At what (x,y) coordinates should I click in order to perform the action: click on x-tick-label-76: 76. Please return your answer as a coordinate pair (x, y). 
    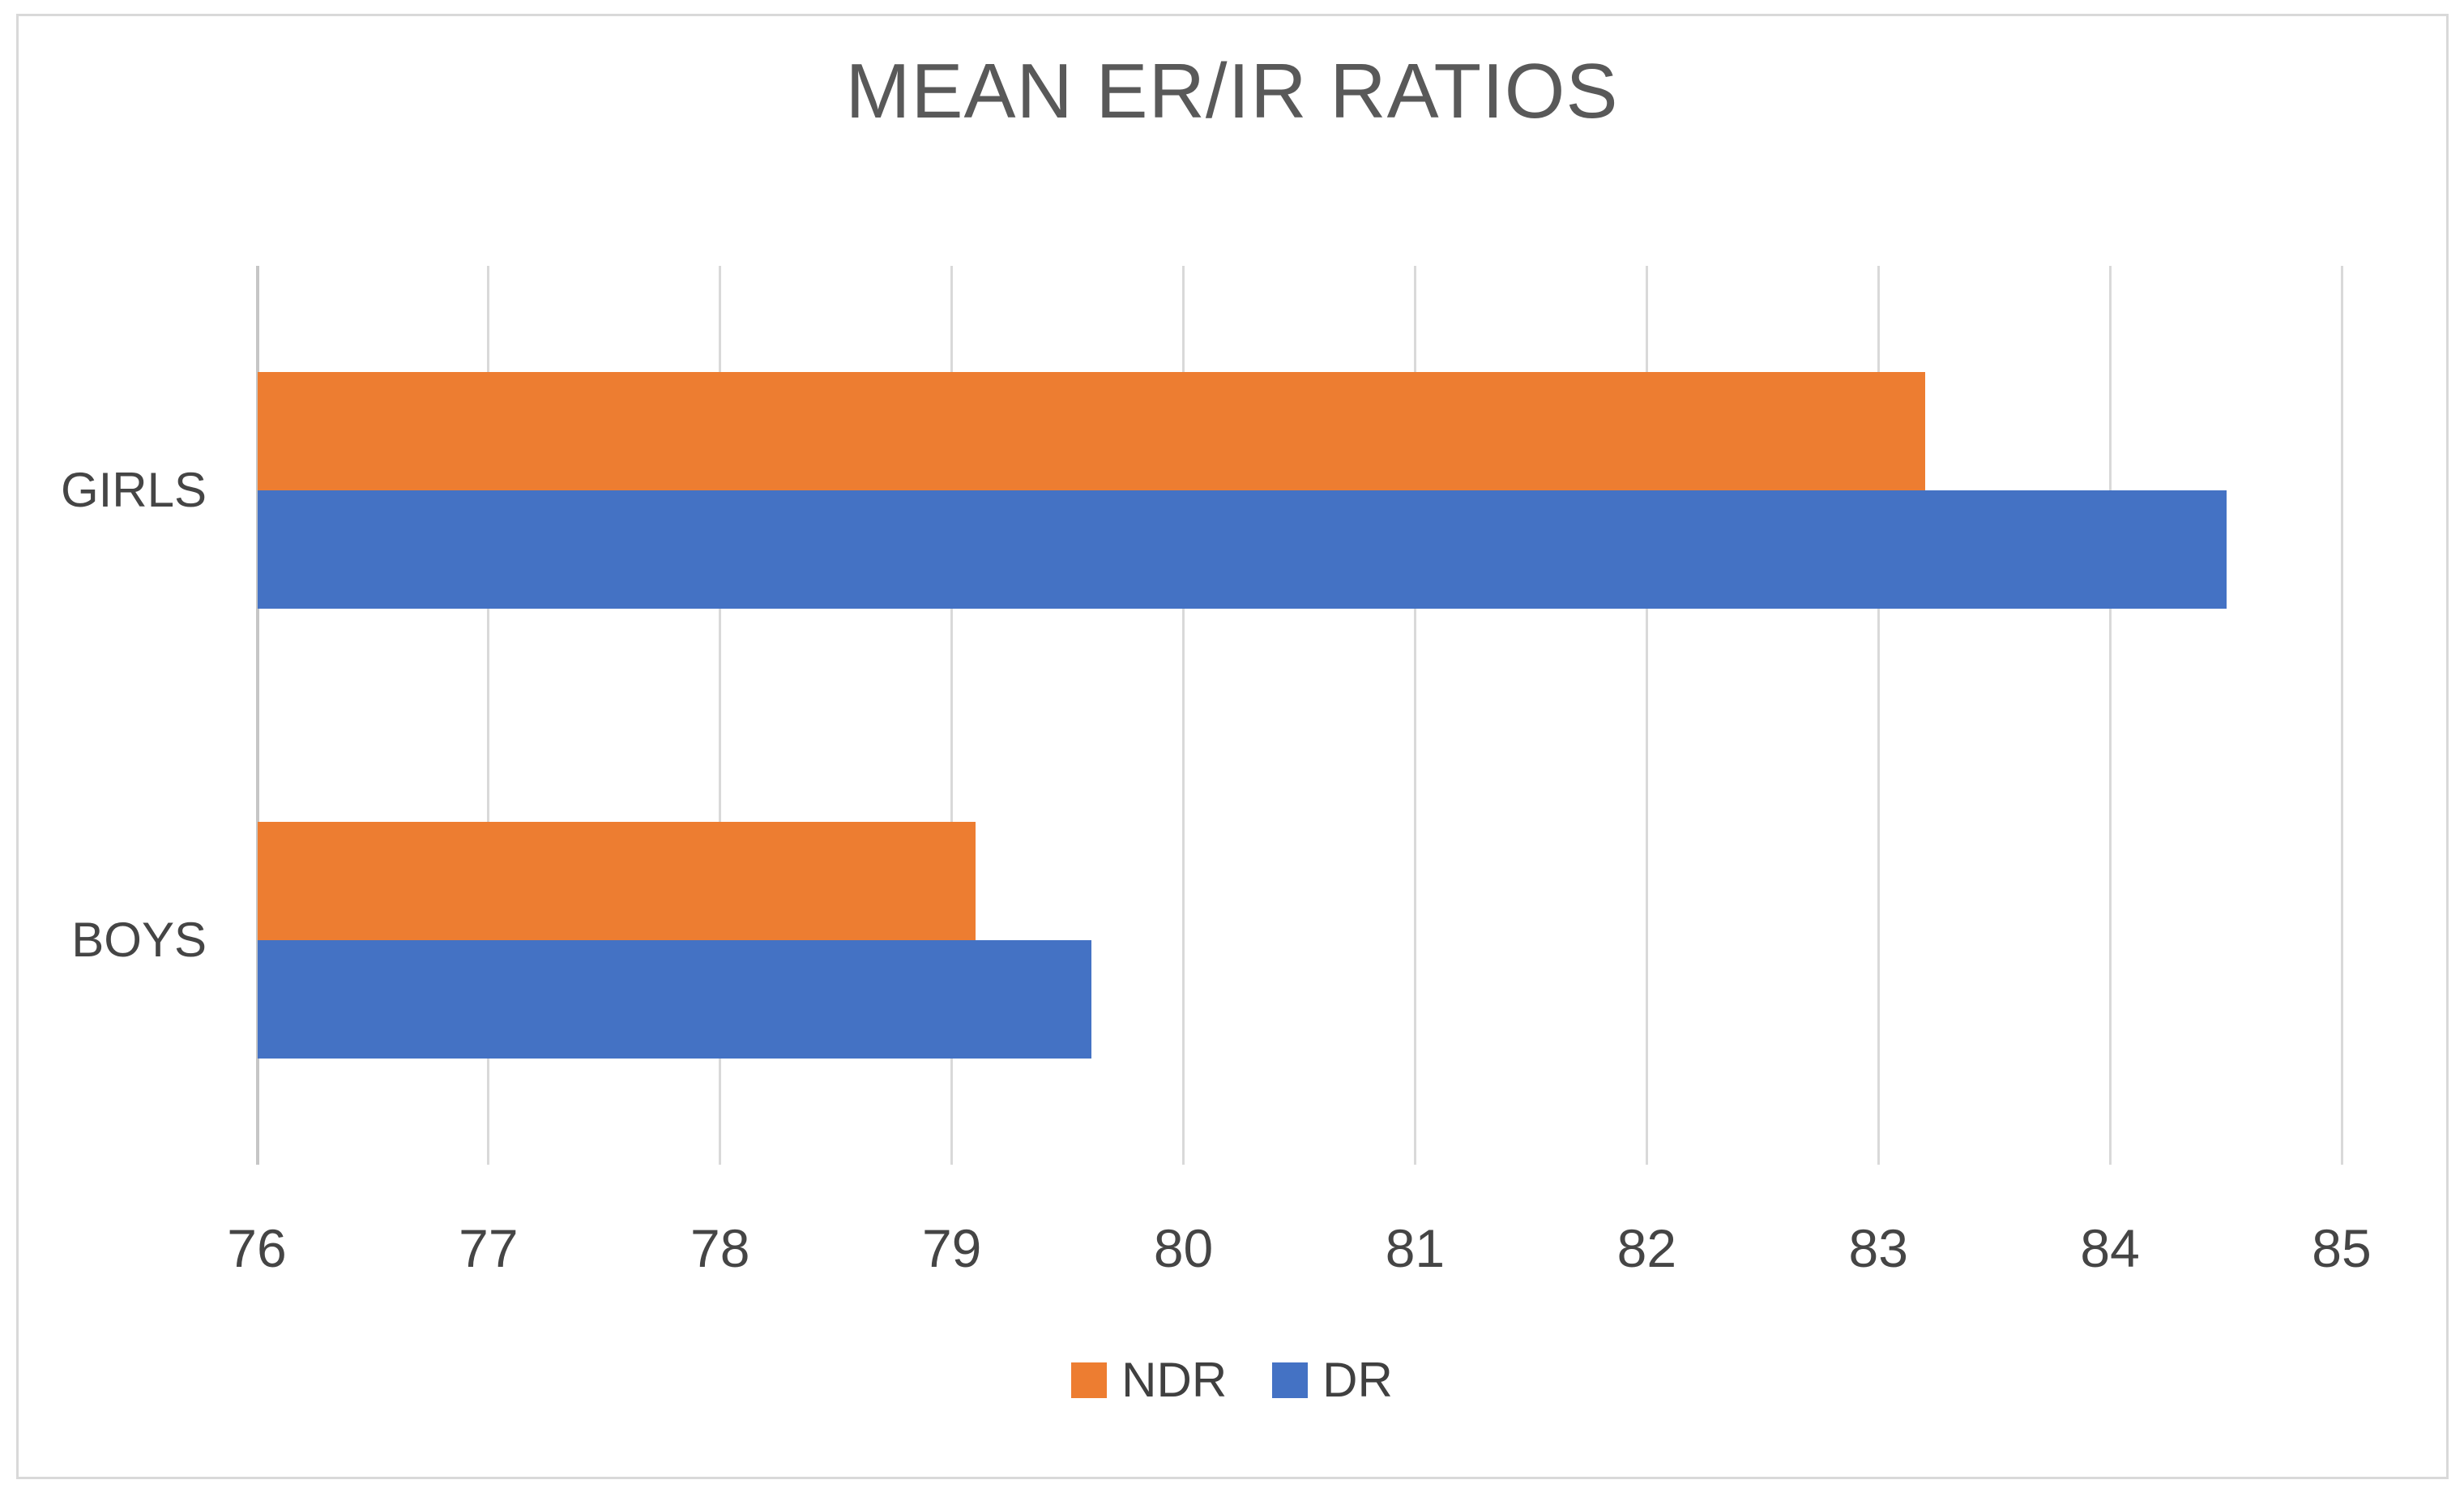
    Looking at the image, I should click on (257, 1248).